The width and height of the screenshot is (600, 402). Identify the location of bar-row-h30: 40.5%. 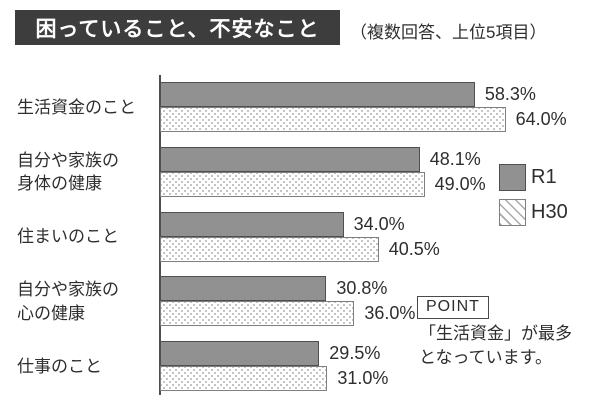
(380, 249).